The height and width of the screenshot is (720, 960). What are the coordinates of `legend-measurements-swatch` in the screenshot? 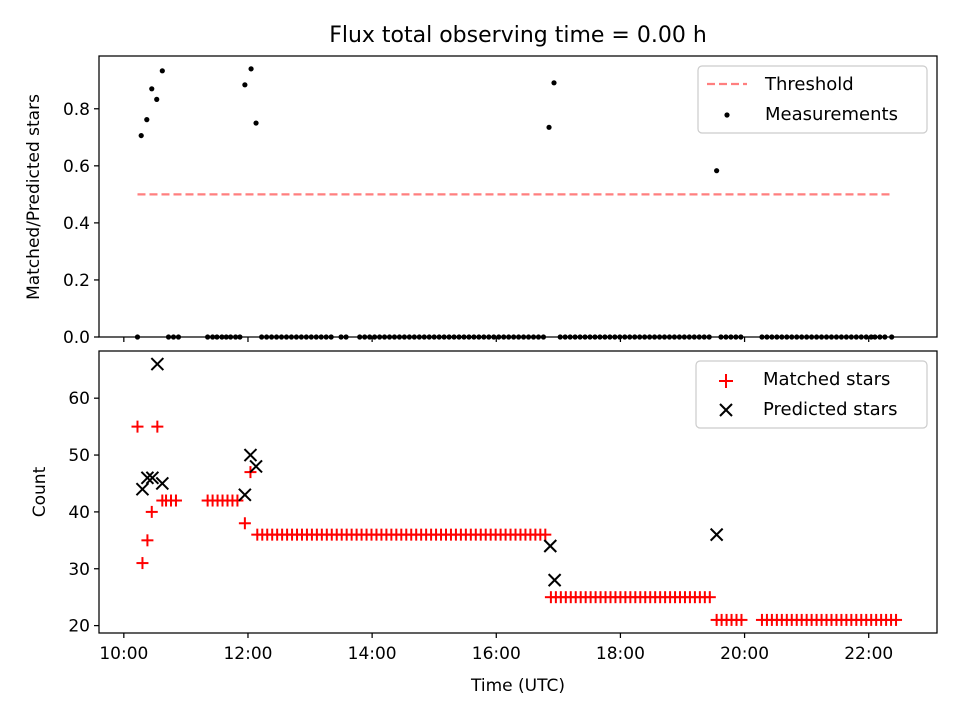 It's located at (727, 115).